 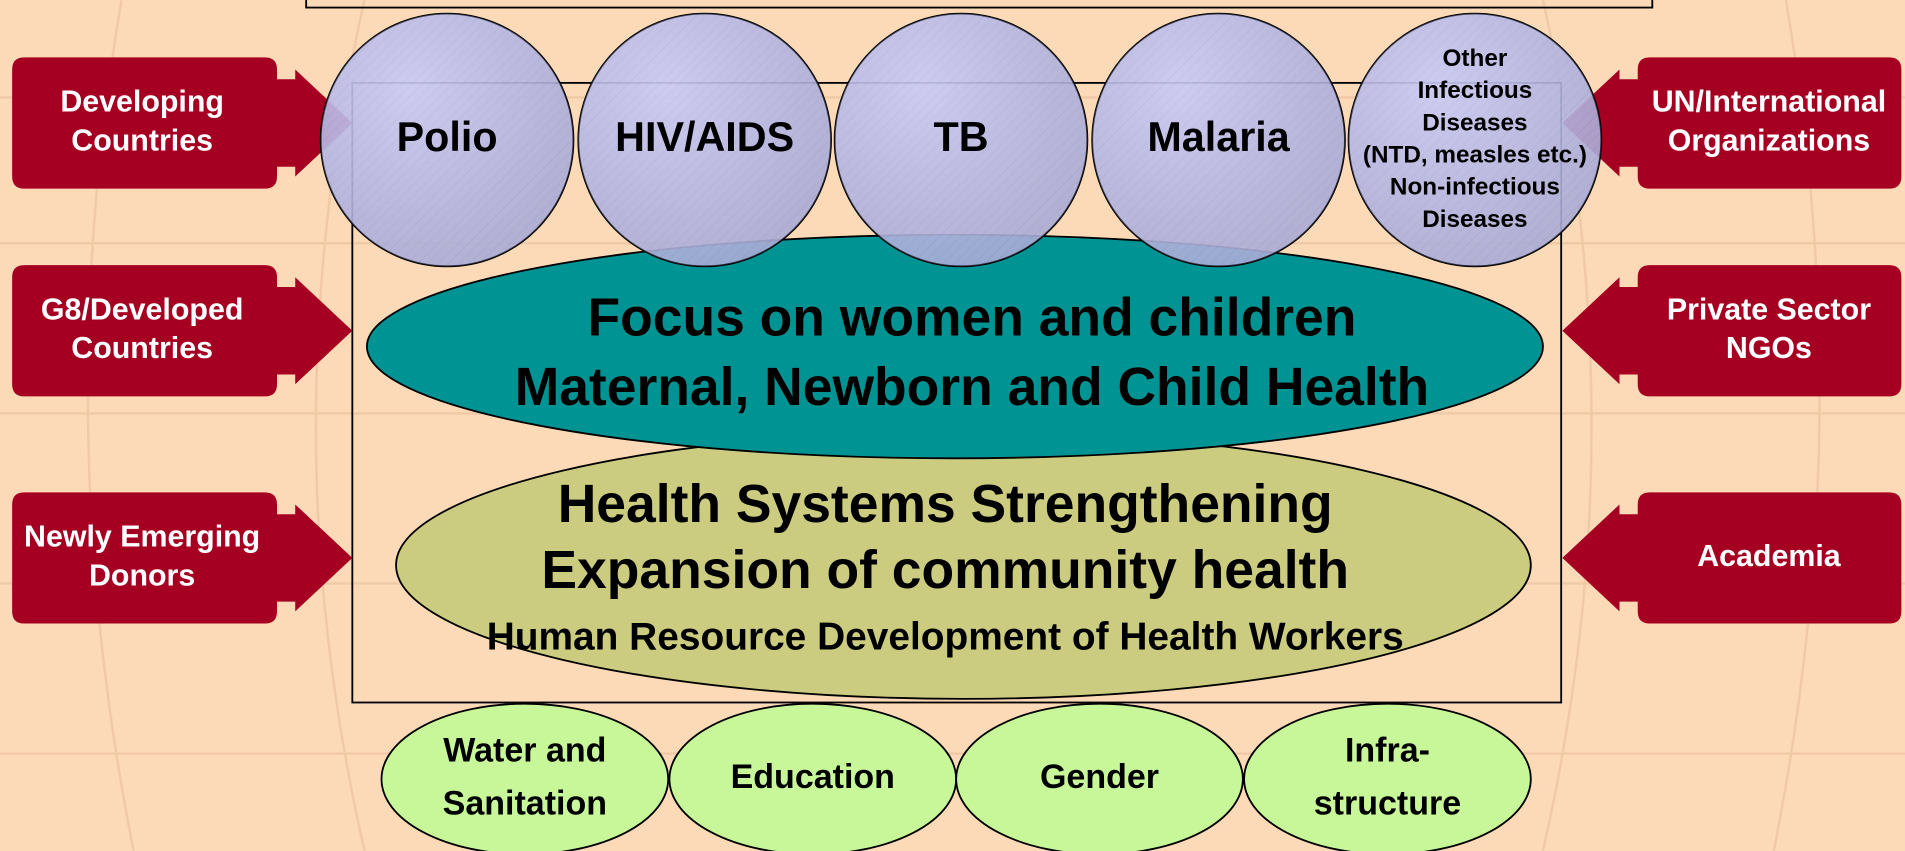 What do you see at coordinates (979, 4) in the screenshot?
I see `top-frame` at bounding box center [979, 4].